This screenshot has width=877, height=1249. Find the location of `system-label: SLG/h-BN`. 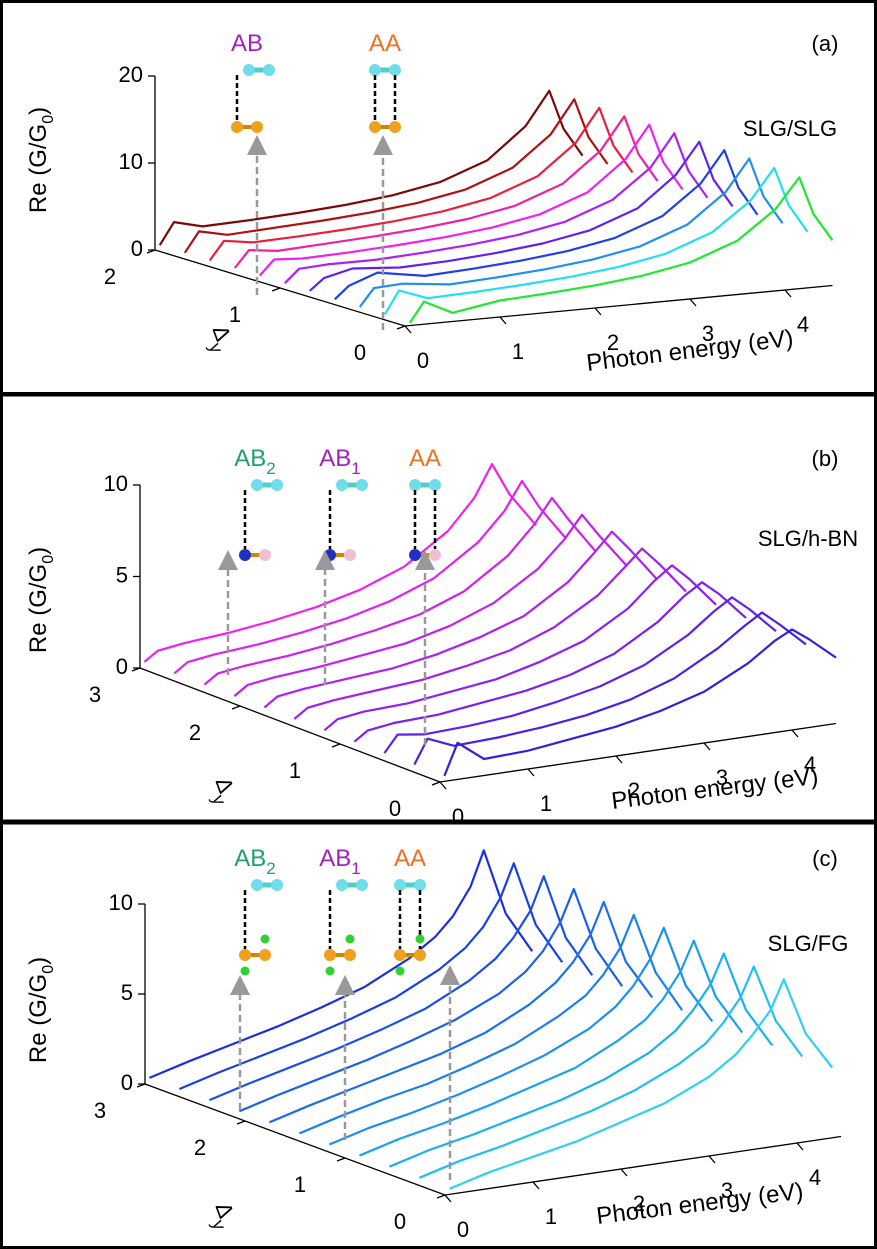

system-label: SLG/h-BN is located at coordinates (808, 538).